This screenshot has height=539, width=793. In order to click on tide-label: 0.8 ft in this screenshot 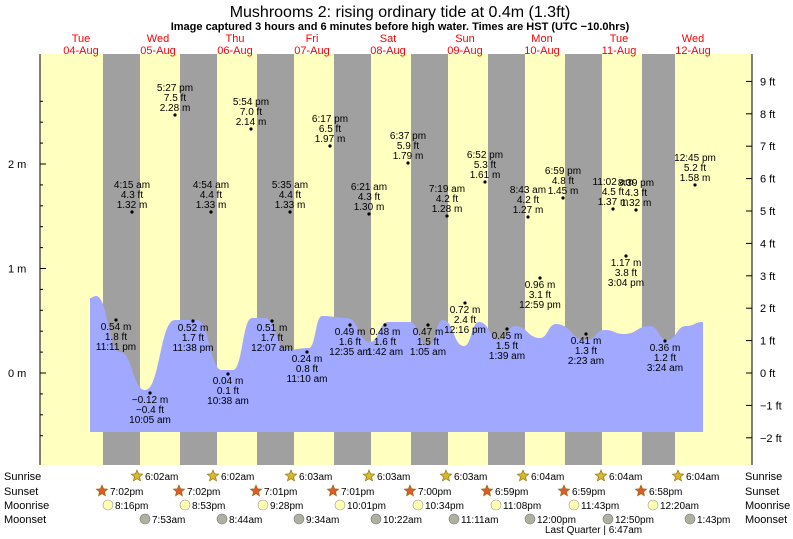, I will do `click(307, 369)`.